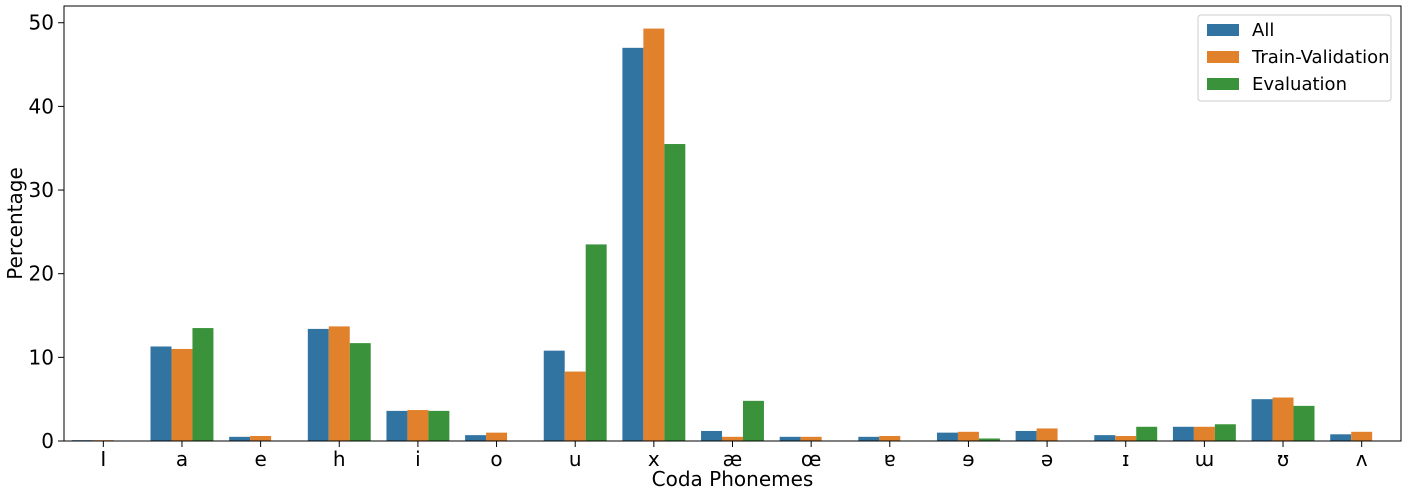 This screenshot has width=1407, height=495. I want to click on y-tick-label-4: 40, so click(41, 106).